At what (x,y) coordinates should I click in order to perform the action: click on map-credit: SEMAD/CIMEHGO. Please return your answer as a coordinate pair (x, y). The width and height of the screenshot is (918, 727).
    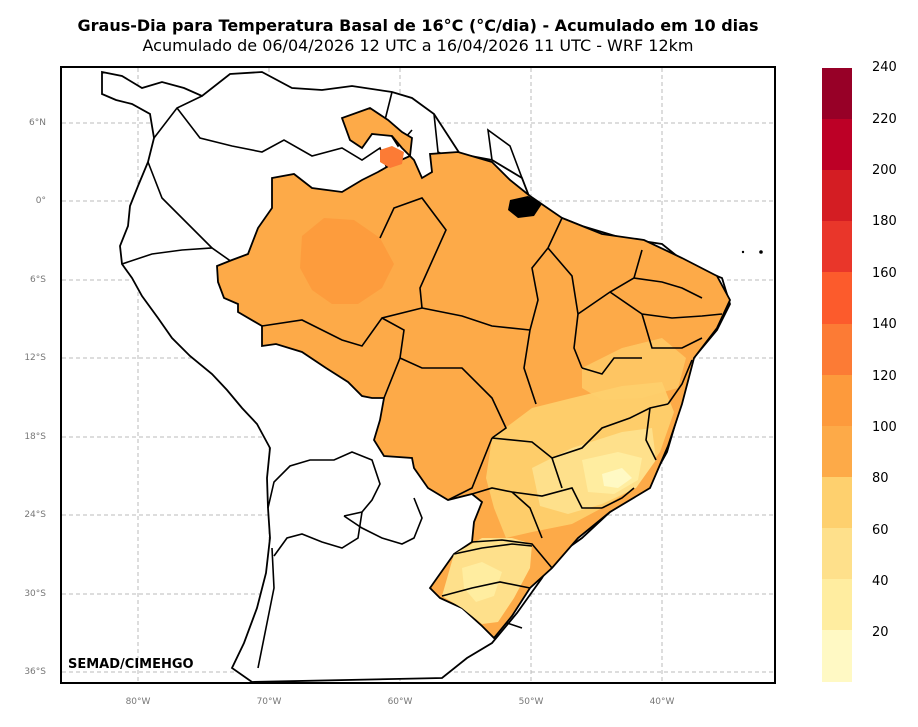
    Looking at the image, I should click on (131, 664).